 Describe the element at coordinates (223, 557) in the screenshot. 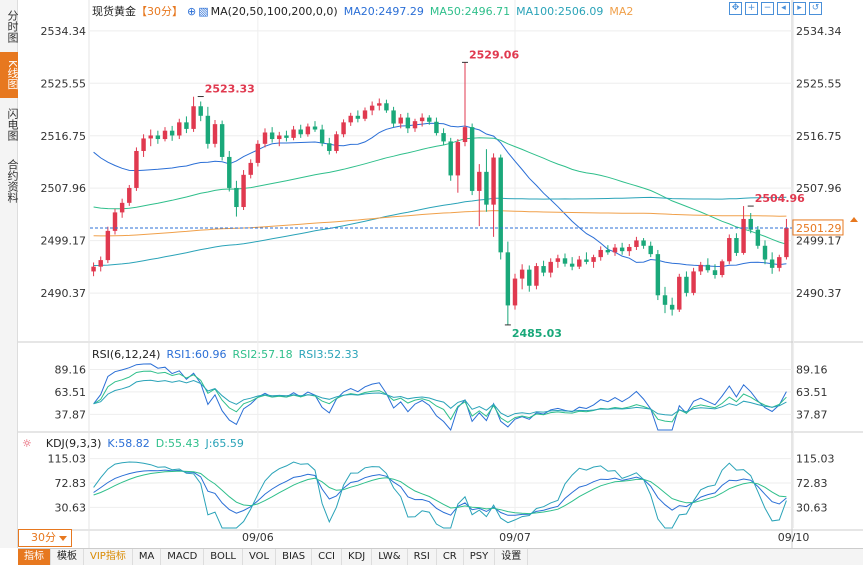

I see `indicator-btn-5: BOLL` at that location.